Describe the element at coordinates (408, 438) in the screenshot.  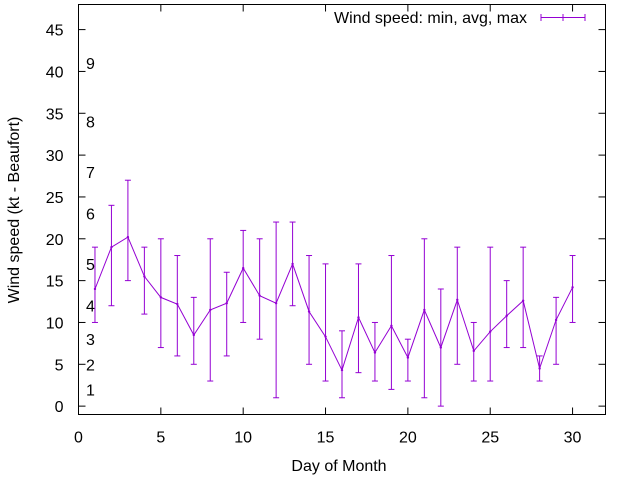
I see `x-tick-label: 20` at that location.